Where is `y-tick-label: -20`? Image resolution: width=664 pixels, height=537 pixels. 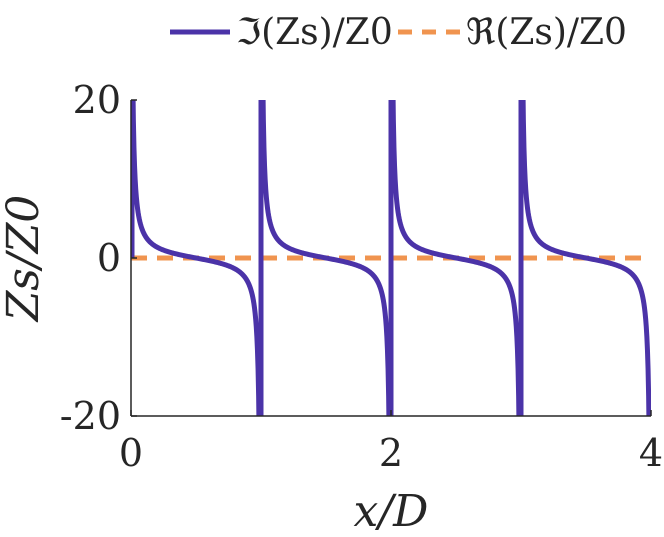 y-tick-label: -20 is located at coordinates (90, 416).